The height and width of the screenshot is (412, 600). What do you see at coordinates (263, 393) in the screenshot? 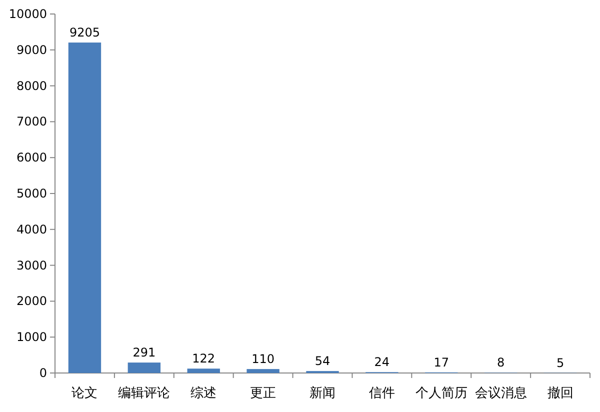
I see `x-tick-label: 更正` at bounding box center [263, 393].